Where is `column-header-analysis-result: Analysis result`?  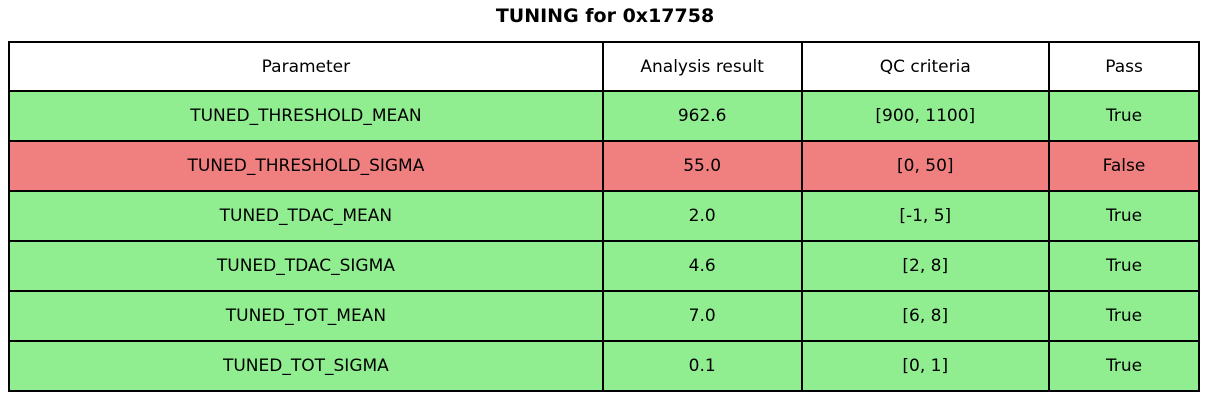 column-header-analysis-result: Analysis result is located at coordinates (702, 66).